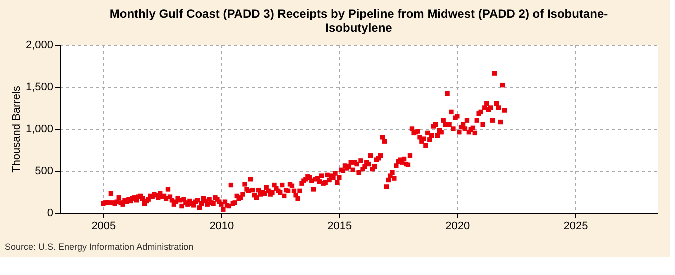 This screenshot has width=675, height=275. Describe the element at coordinates (359, 21) in the screenshot. I see `chart-title: Monthly Gulf Coast (PADD 3) Receipts by Pipeline from Midwest (PADD 2) of Isobutane-Isobutylene` at that location.